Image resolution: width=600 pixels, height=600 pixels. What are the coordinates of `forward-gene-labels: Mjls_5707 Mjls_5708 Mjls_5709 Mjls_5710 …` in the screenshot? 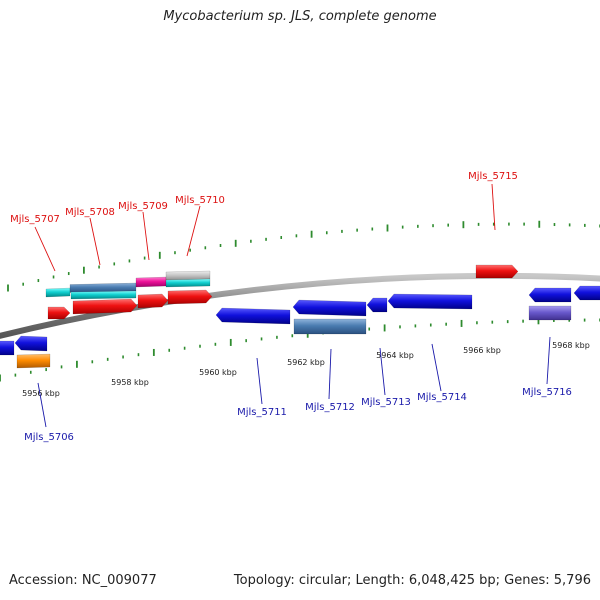 It's located at (264, 198).